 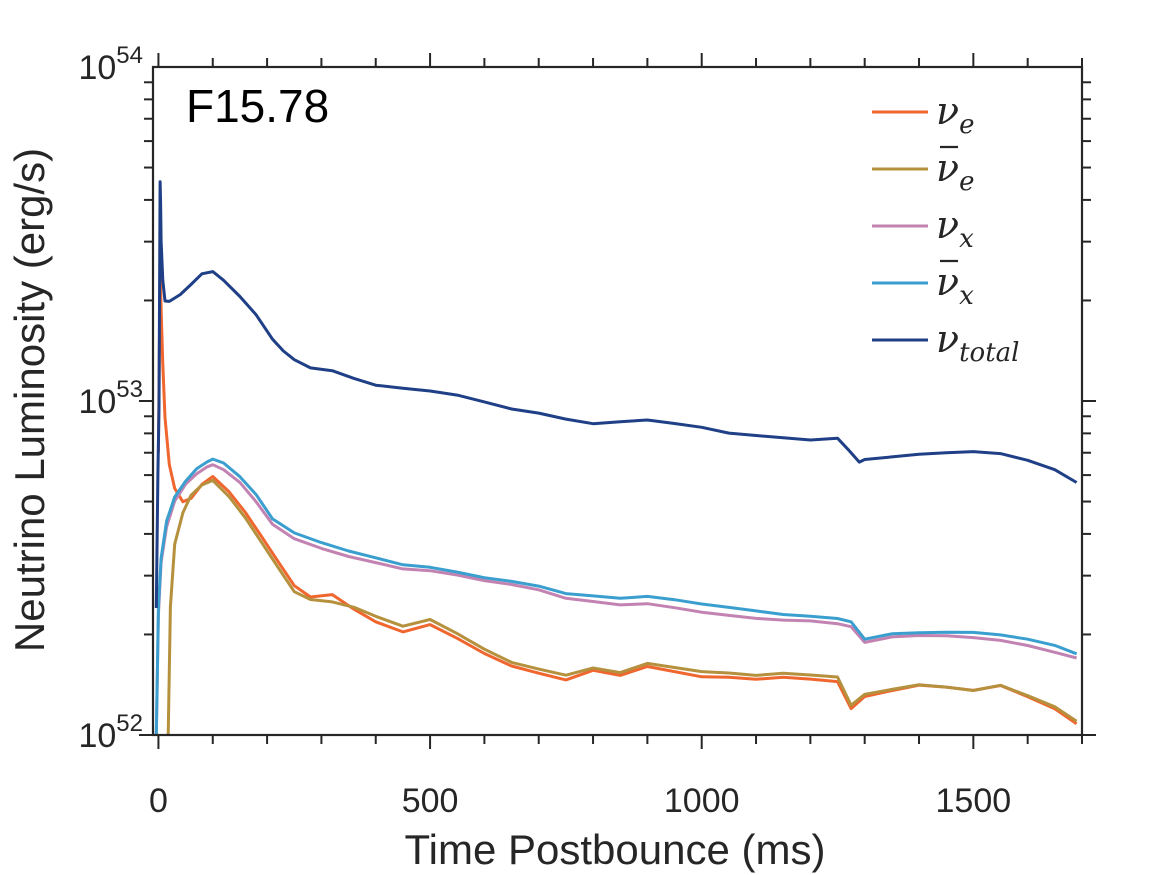 What do you see at coordinates (923, 228) in the screenshot?
I see `legend-item-2: νx` at bounding box center [923, 228].